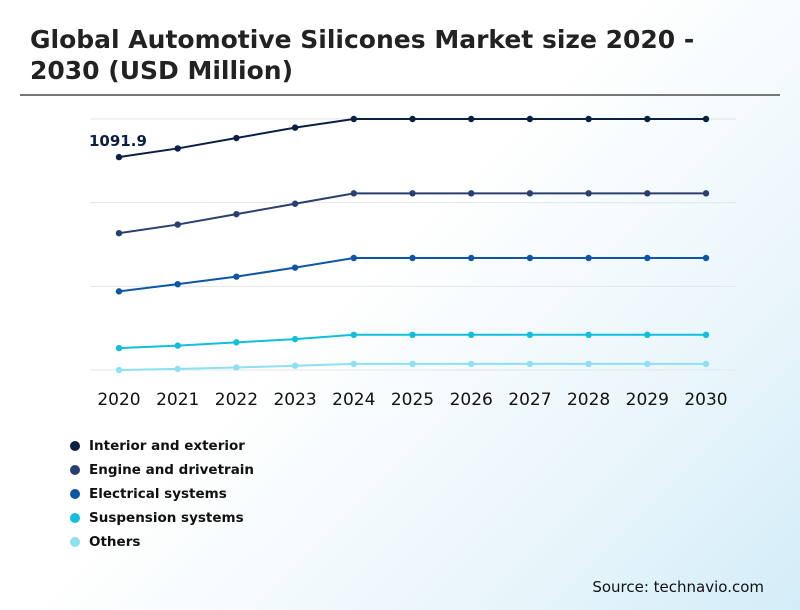 Image resolution: width=800 pixels, height=610 pixels. I want to click on x-tick-label: 2023, so click(294, 400).